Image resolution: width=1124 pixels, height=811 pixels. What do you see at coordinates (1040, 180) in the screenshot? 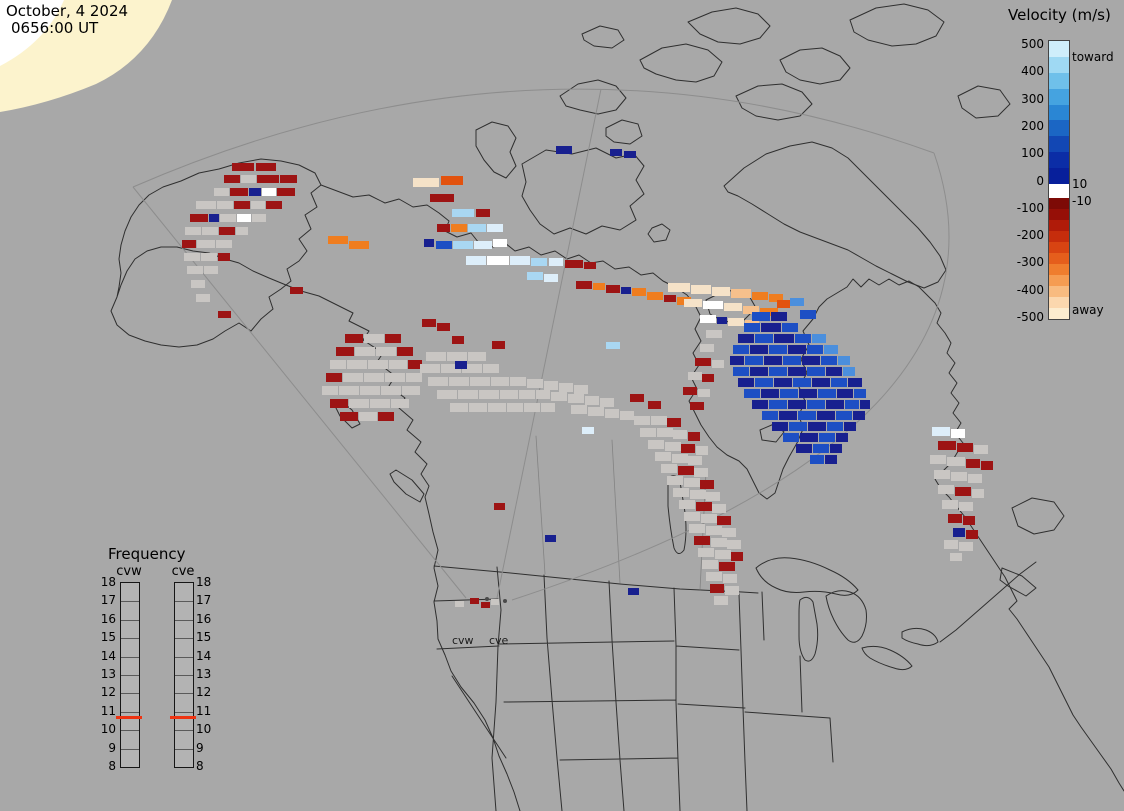
I see `velocity-tick: 0` at bounding box center [1040, 180].